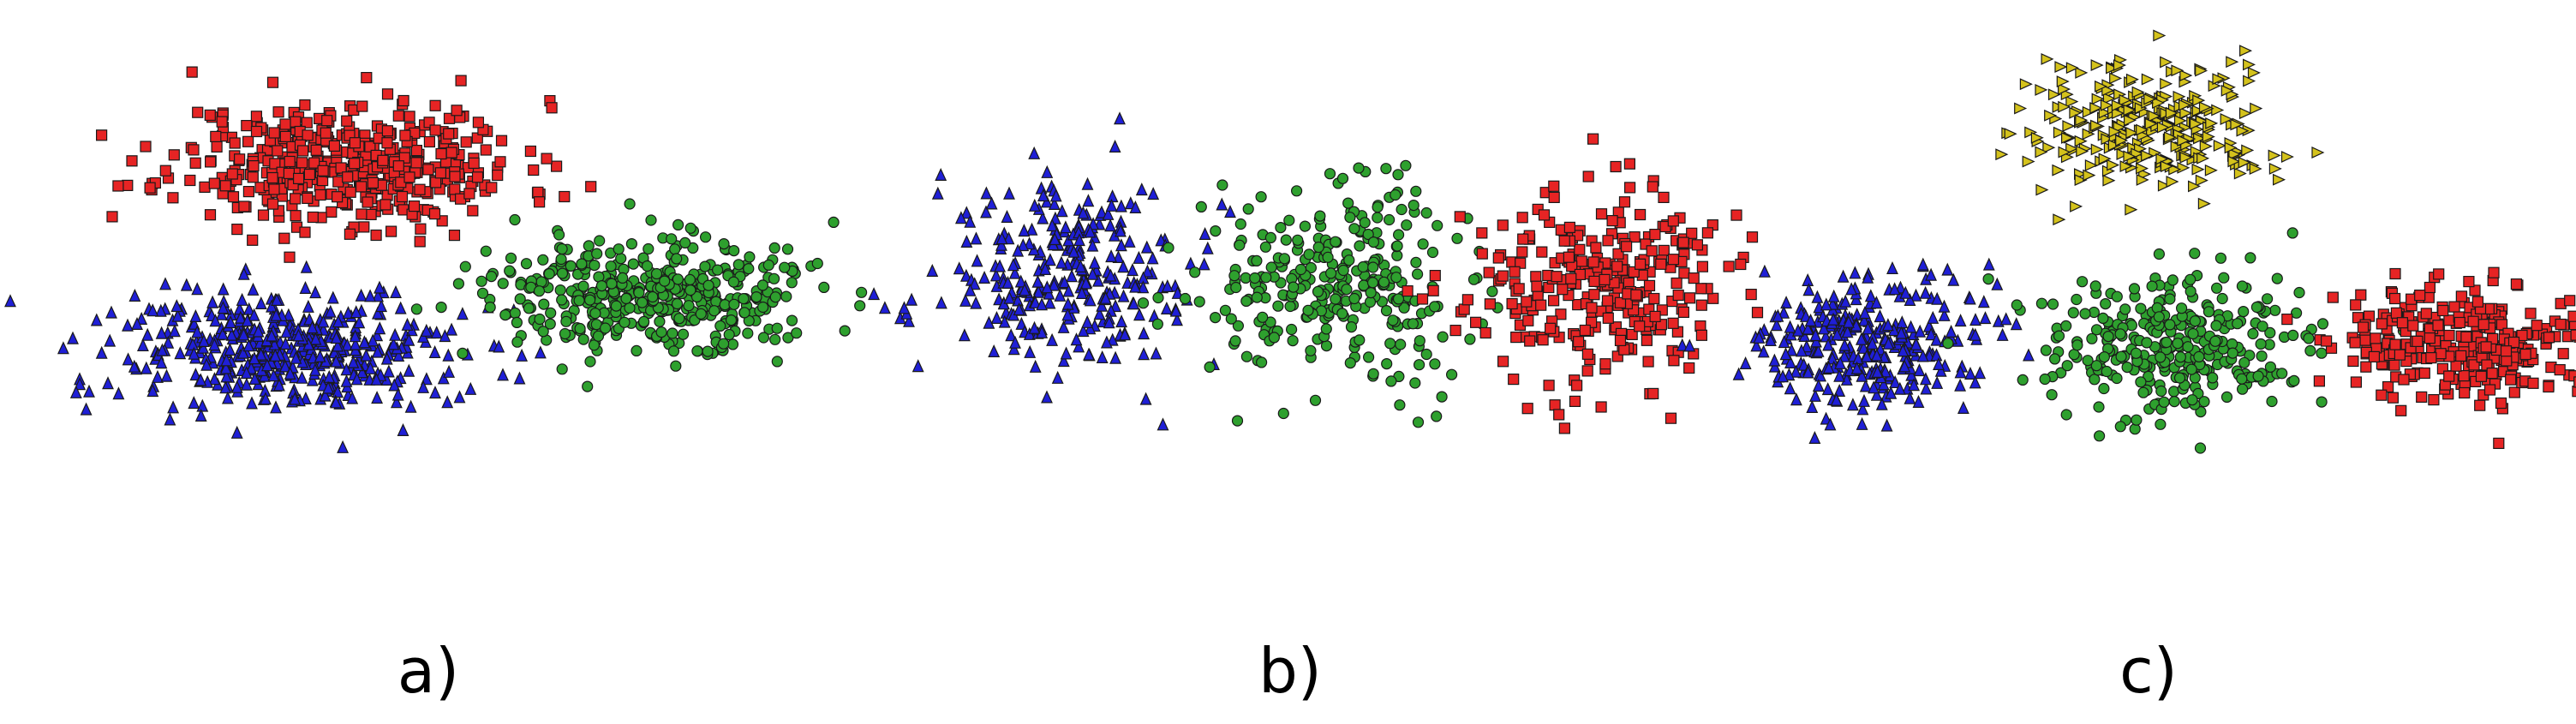 This screenshot has width=2576, height=724. What do you see at coordinates (1290, 671) in the screenshot?
I see `panel-b-label: b)` at bounding box center [1290, 671].